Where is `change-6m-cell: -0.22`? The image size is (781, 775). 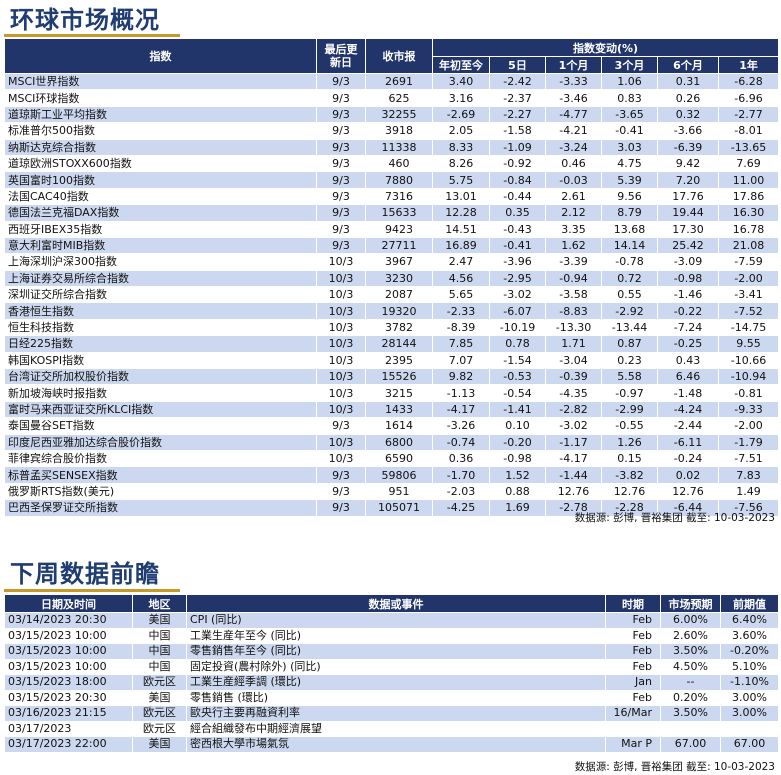
change-6m-cell: -0.22 is located at coordinates (688, 311).